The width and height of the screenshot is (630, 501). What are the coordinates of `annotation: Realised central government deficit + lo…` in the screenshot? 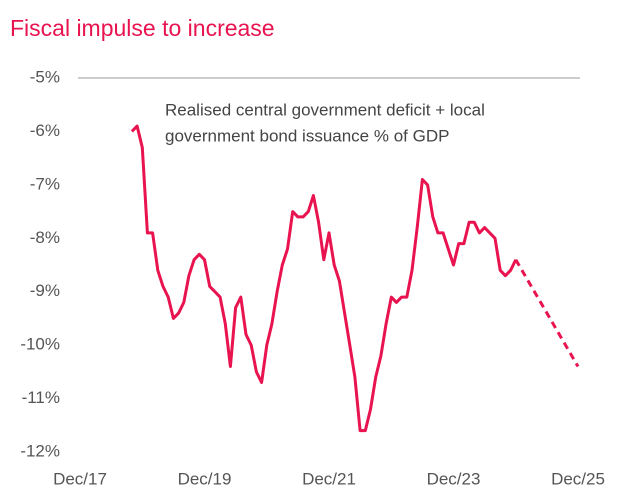 It's located at (325, 109).